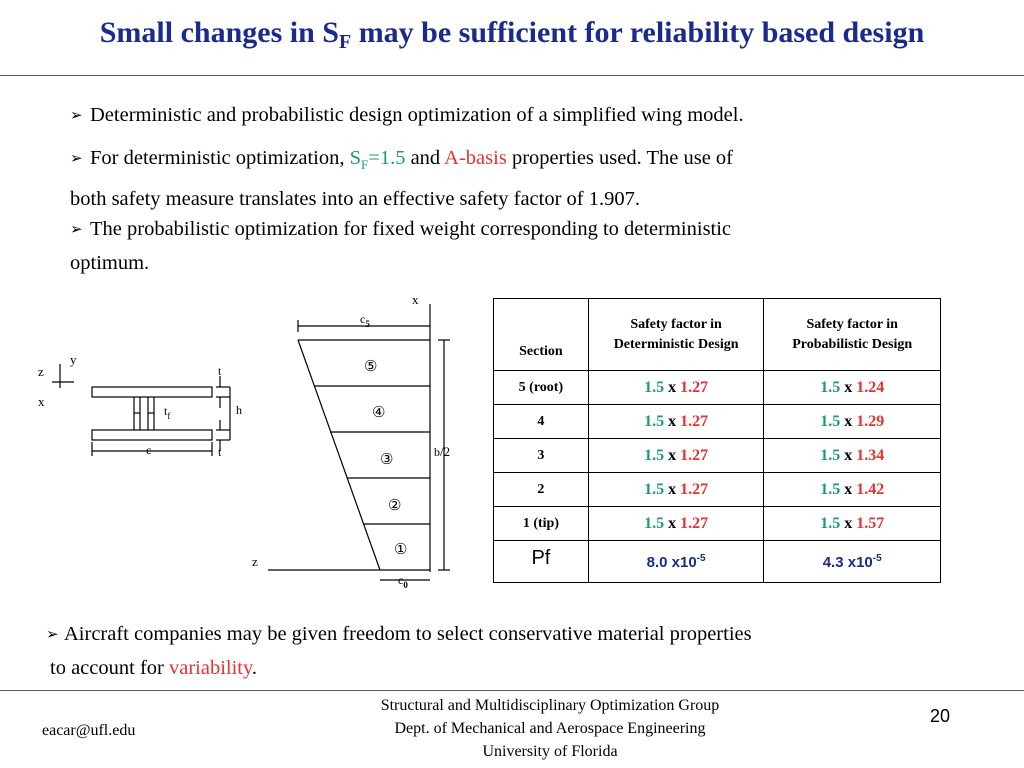 The width and height of the screenshot is (1024, 768). What do you see at coordinates (167, 412) in the screenshot?
I see `cs-tf-label: tf` at bounding box center [167, 412].